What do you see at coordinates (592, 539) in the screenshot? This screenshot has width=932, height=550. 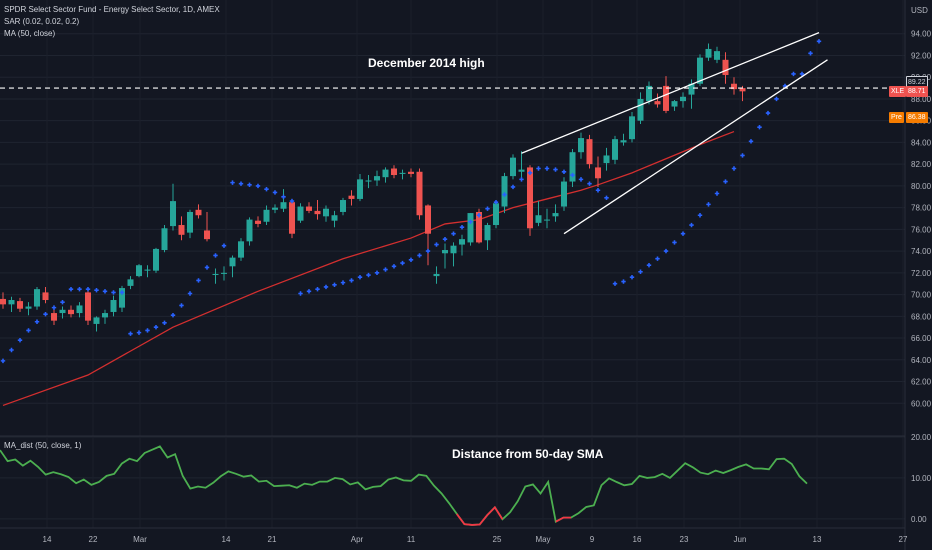 I see `x-tick-label: 9` at bounding box center [592, 539].